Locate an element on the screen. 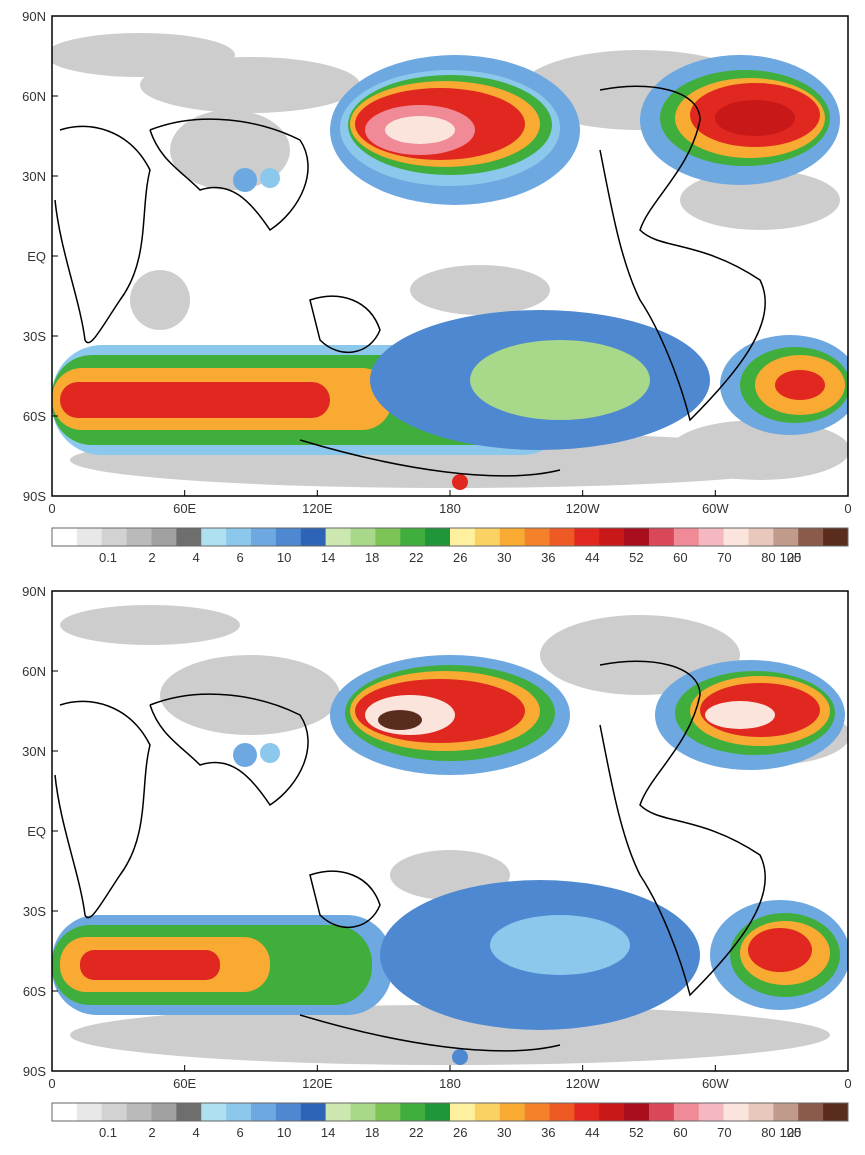 The image size is (865, 1155). lat-tick-label: EQ is located at coordinates (36, 831).